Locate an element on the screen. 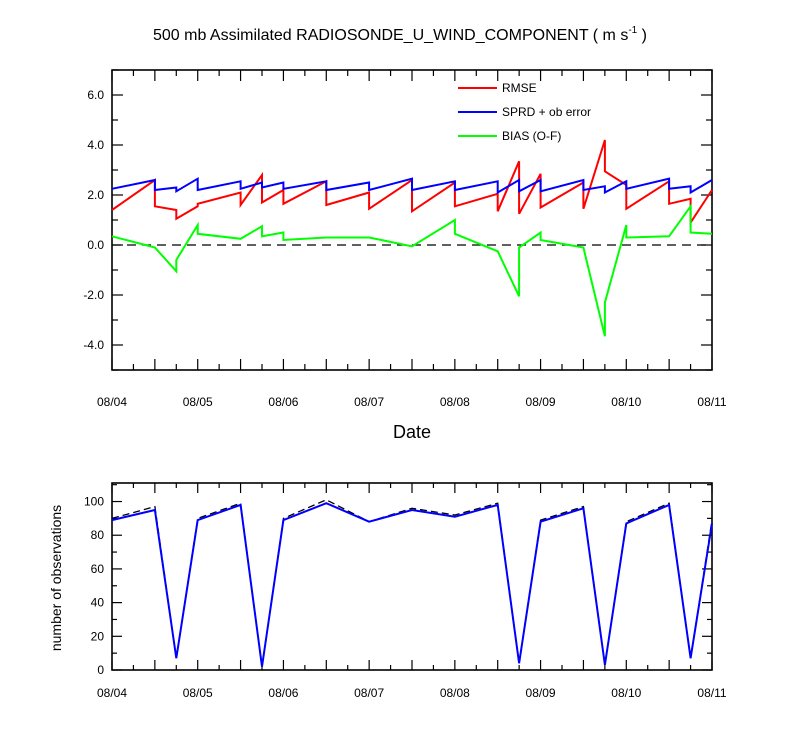  series-line-bias-o-f is located at coordinates (412, 270).